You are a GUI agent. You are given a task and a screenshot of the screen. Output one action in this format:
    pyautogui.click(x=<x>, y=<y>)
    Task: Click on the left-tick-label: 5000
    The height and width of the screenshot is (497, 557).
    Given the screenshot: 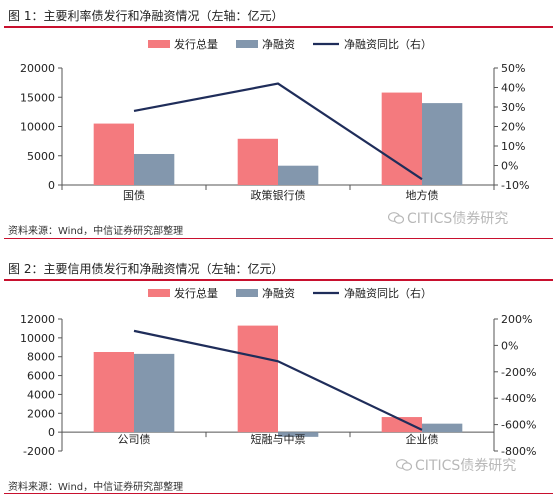 What is the action you would take?
    pyautogui.click(x=41, y=156)
    